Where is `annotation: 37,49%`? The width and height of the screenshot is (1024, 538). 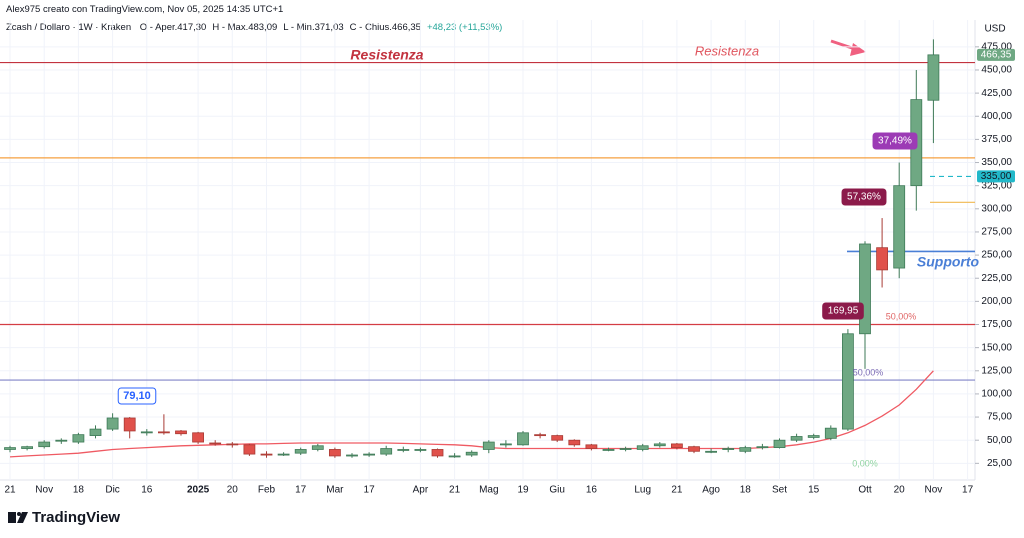
annotation: 37,49% is located at coordinates (895, 141).